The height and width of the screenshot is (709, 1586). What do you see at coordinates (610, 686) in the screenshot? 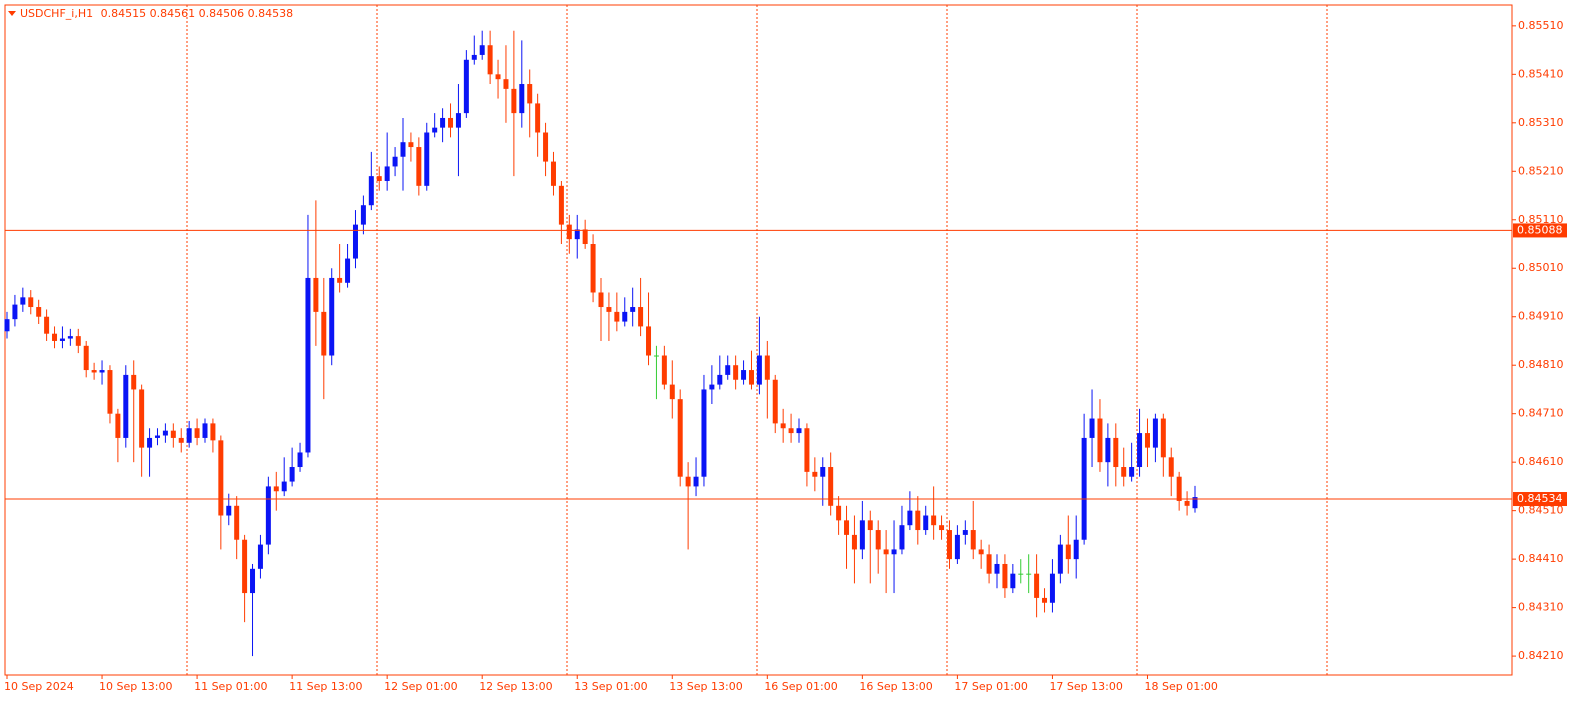
I see `x-tick-label: 13 Sep 01:00` at bounding box center [610, 686].